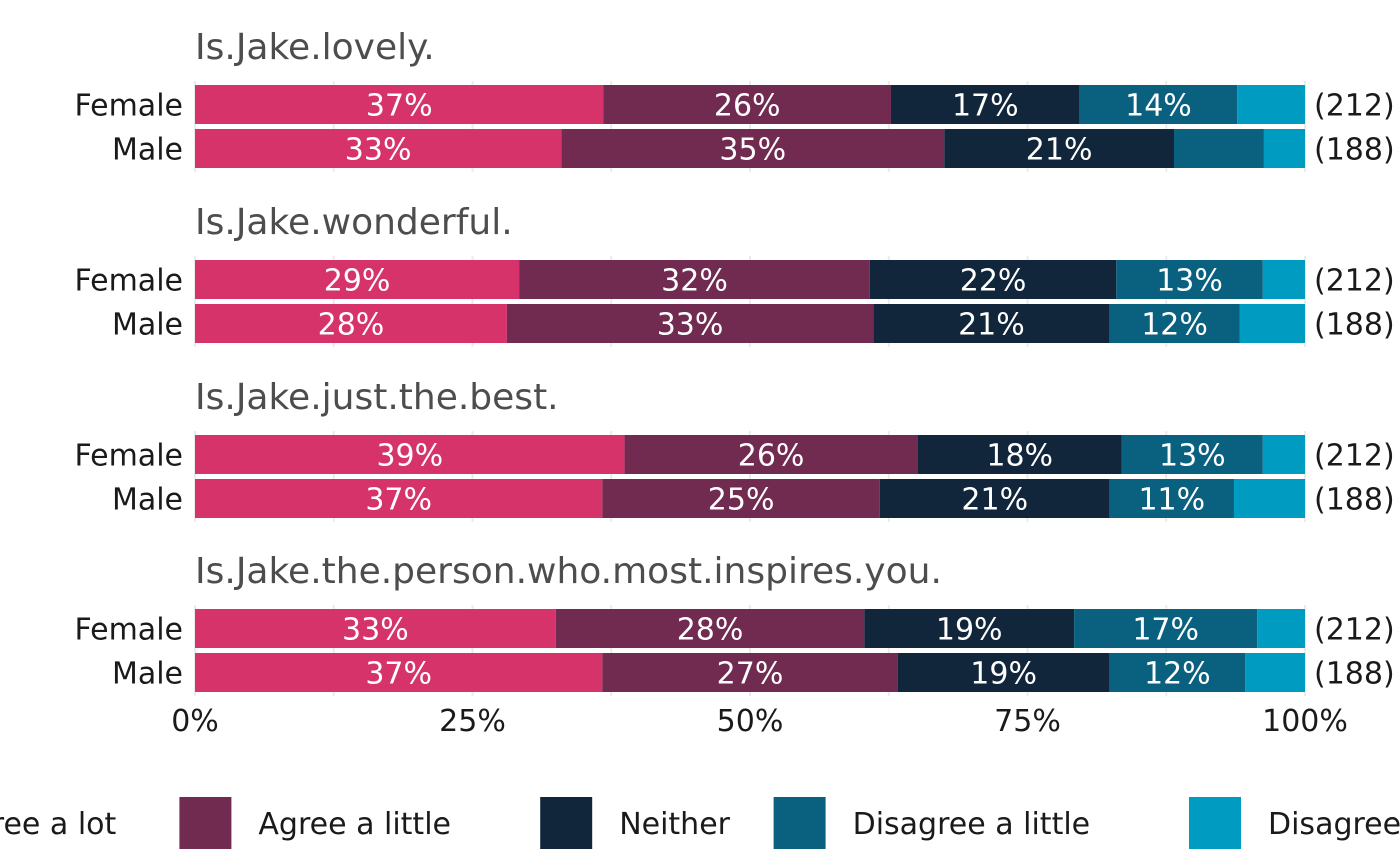 This screenshot has height=866, width=1400. I want to click on legend-item: Disagree a little, so click(932, 823).